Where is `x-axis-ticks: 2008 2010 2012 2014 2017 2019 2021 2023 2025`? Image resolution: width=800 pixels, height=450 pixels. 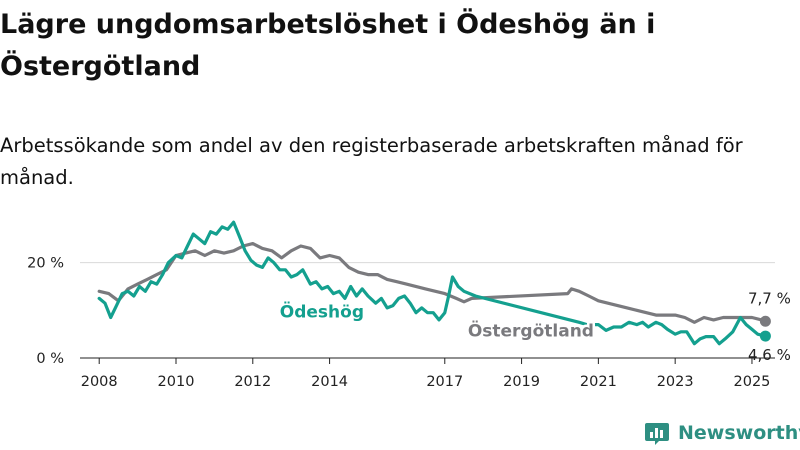 x-axis-ticks: 2008 2010 2012 2014 2017 2019 2021 2023 2025 is located at coordinates (426, 374).